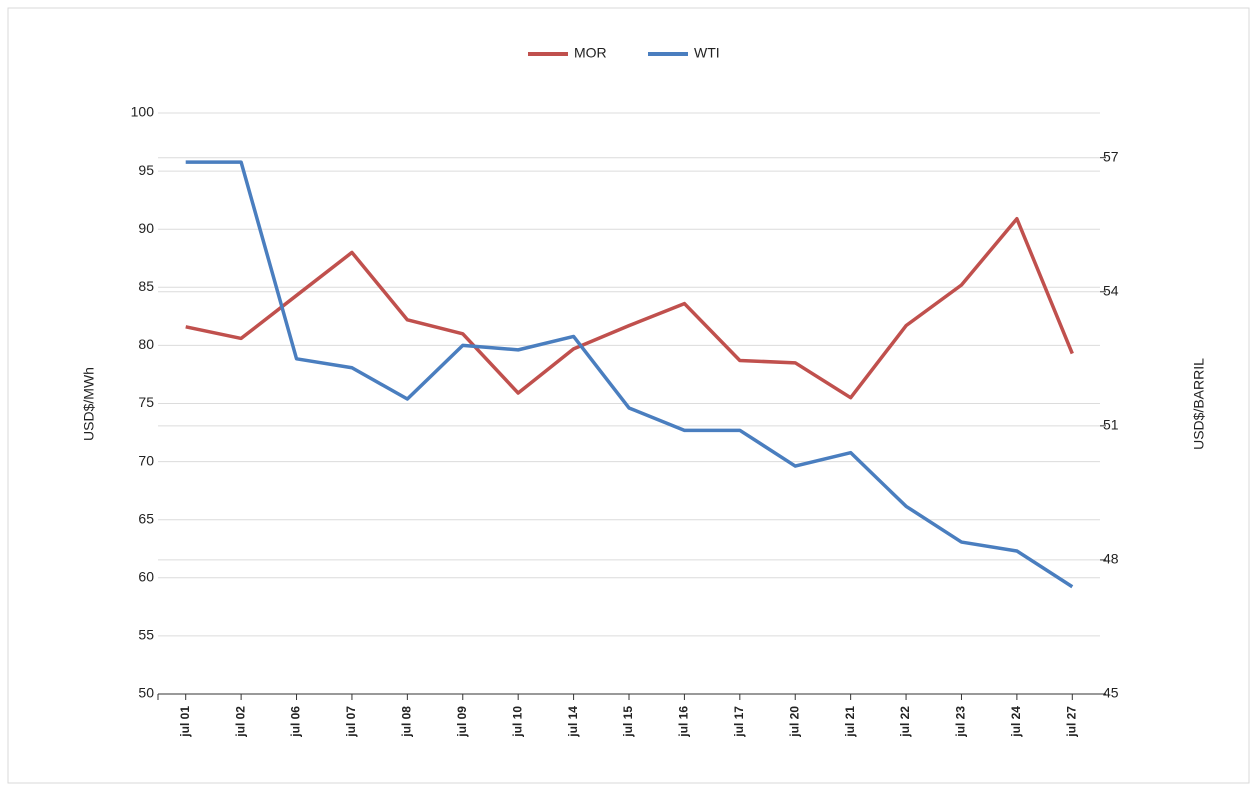 The width and height of the screenshot is (1257, 791). Describe the element at coordinates (850, 722) in the screenshot. I see `x-tick-label: jul 21` at that location.